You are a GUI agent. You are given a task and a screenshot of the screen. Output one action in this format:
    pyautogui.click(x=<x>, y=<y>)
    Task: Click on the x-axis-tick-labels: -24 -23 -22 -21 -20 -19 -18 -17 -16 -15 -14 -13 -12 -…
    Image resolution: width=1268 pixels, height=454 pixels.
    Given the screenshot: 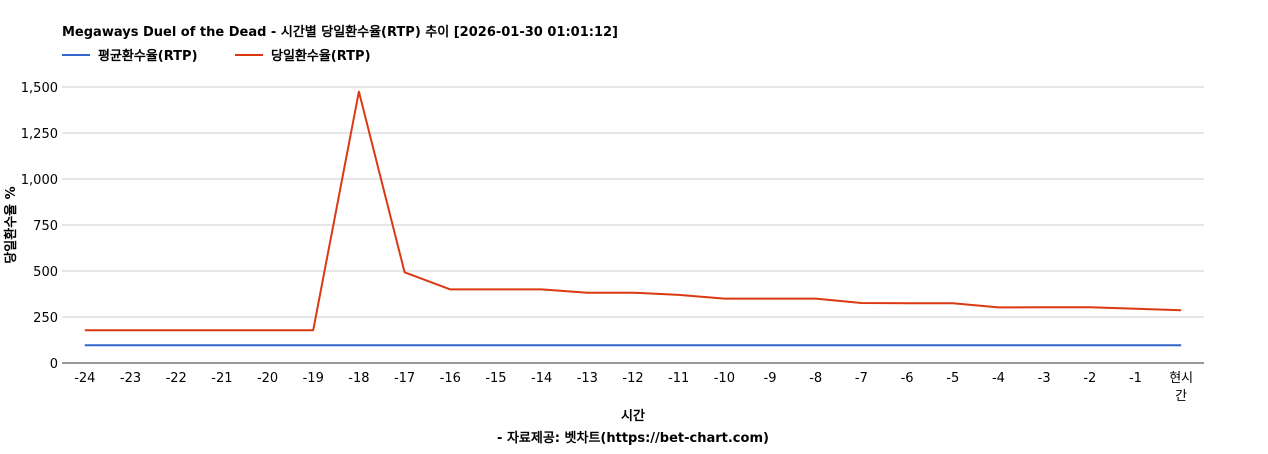 What is the action you would take?
    pyautogui.click(x=633, y=387)
    